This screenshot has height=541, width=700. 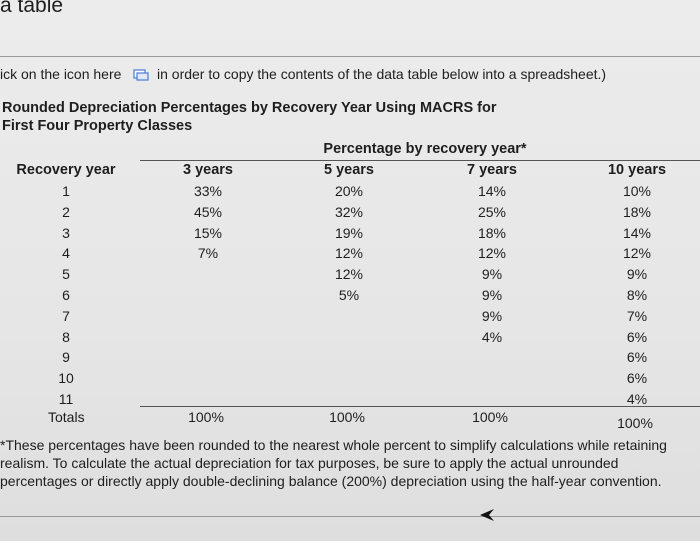 I want to click on recovery-year: 9, so click(x=66, y=357).